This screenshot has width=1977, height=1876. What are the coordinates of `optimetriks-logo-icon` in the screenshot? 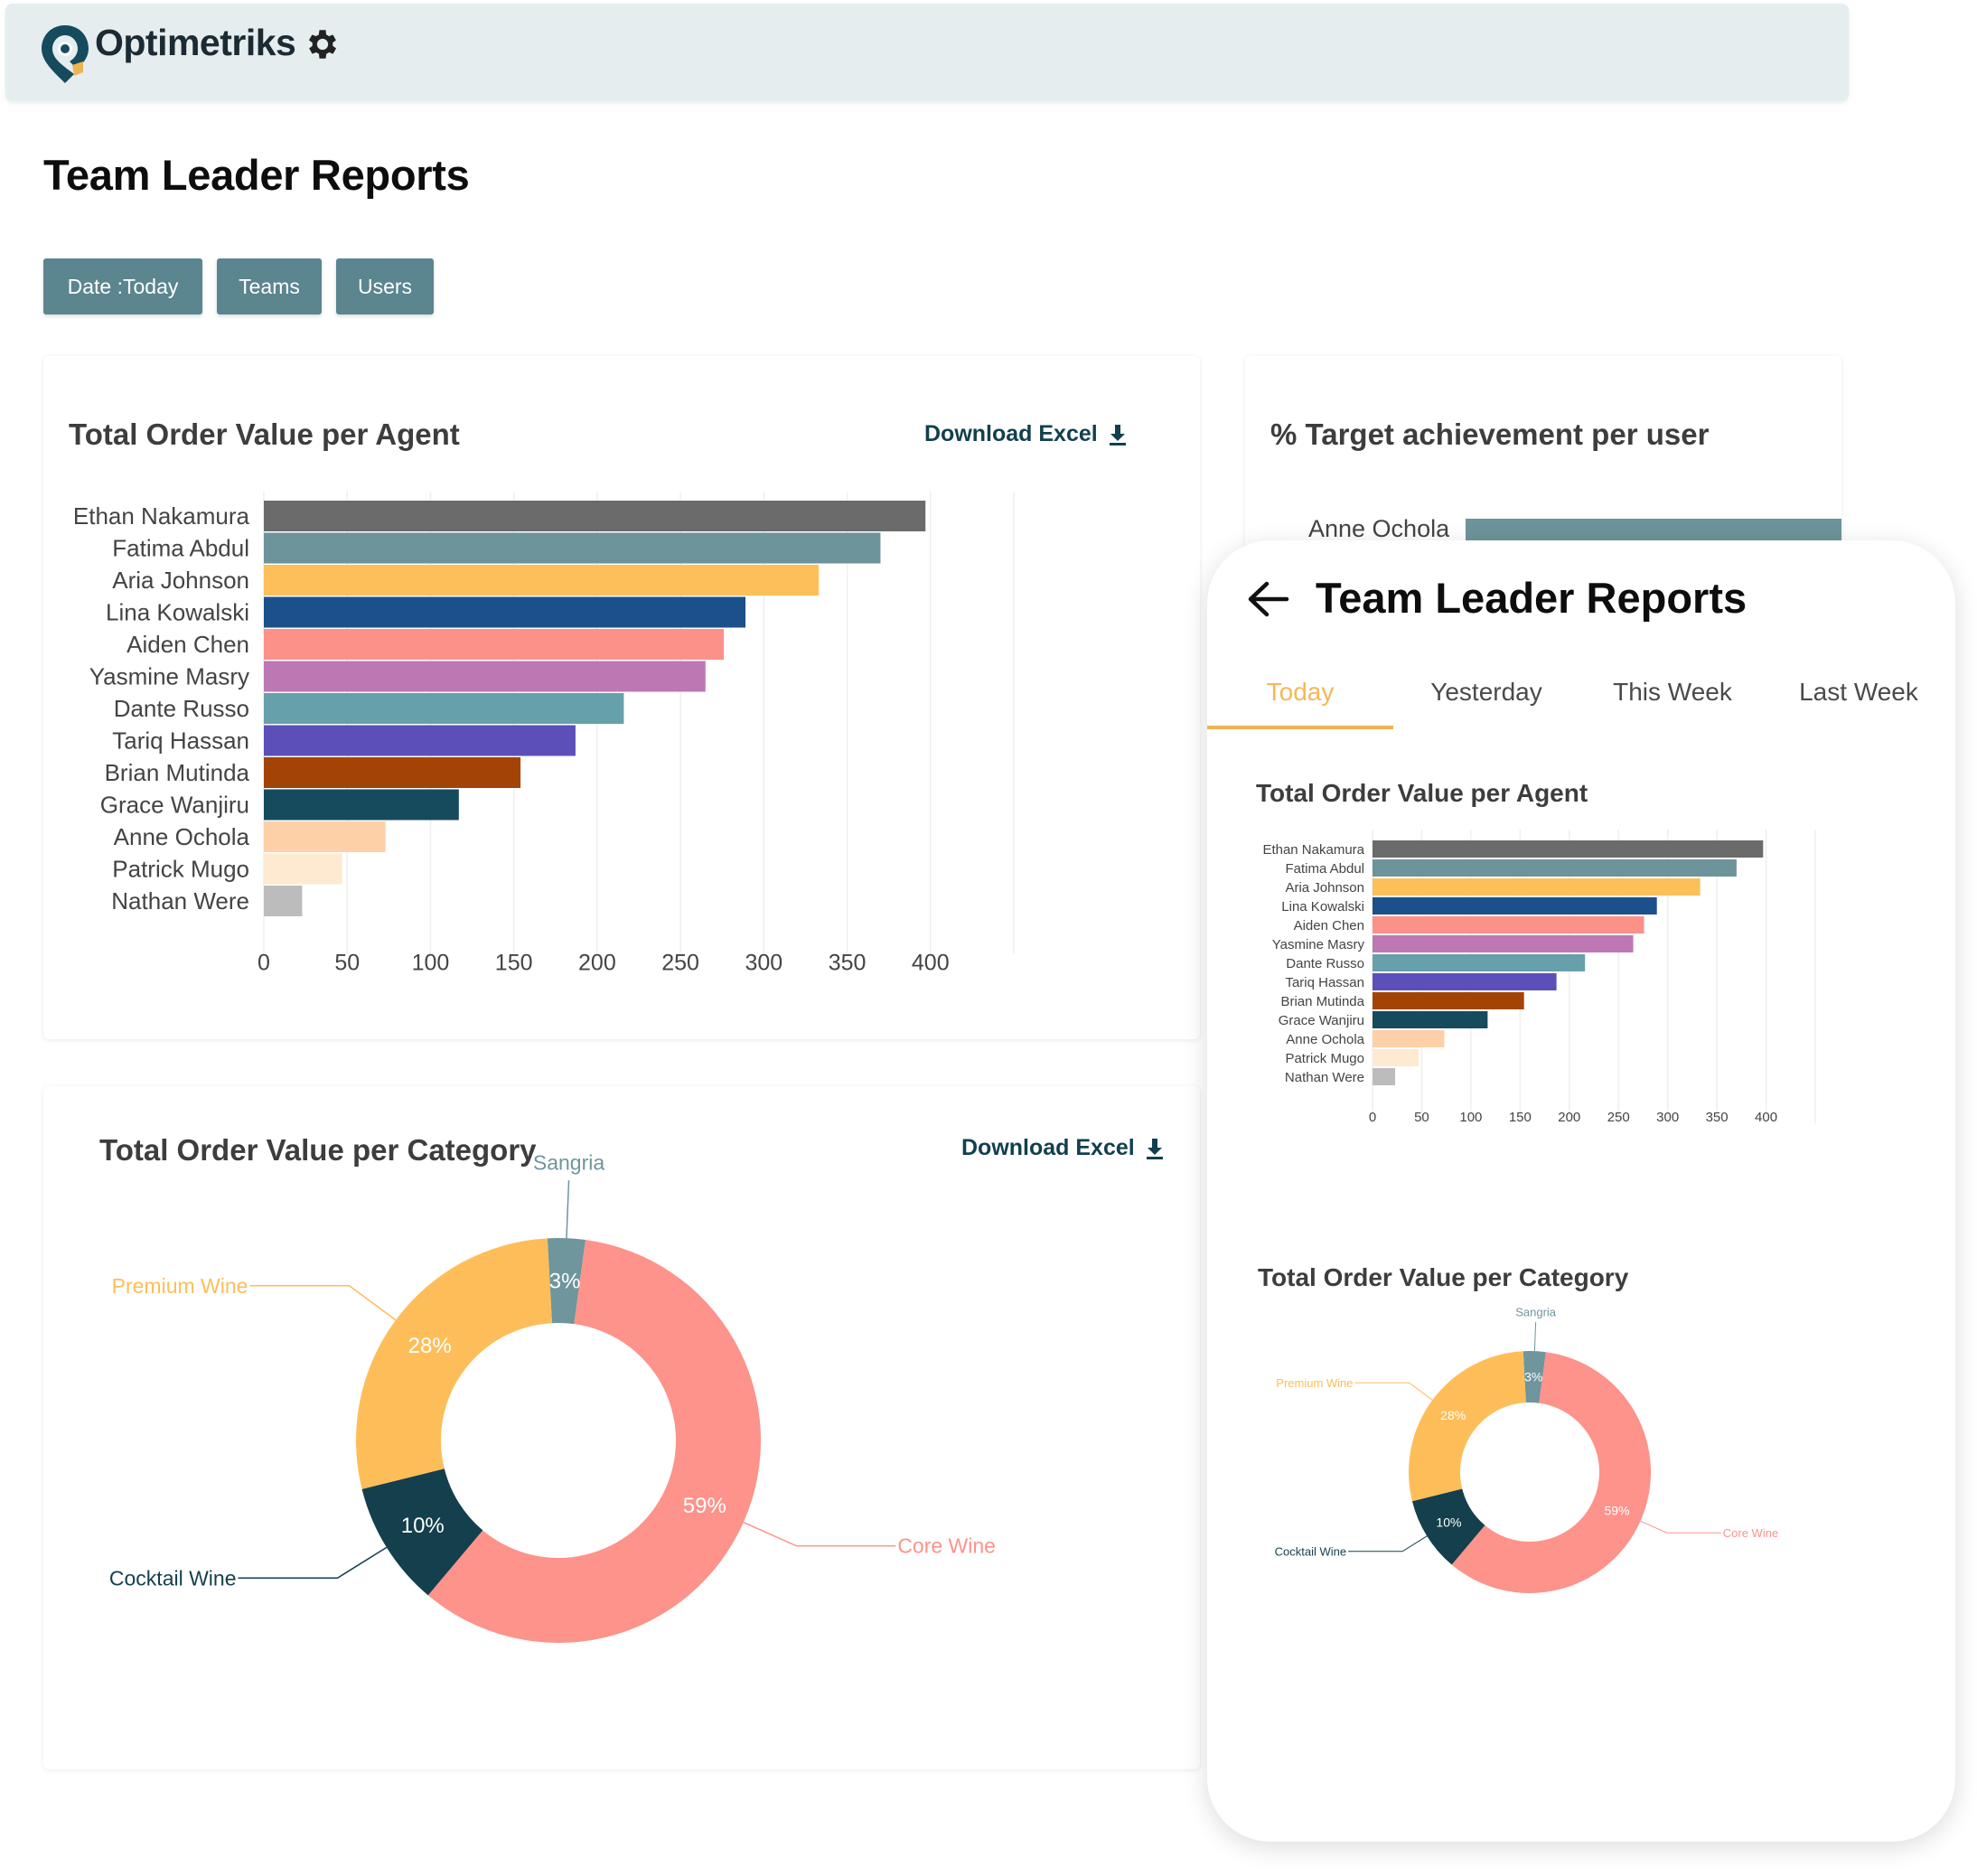 It's located at (66, 54).